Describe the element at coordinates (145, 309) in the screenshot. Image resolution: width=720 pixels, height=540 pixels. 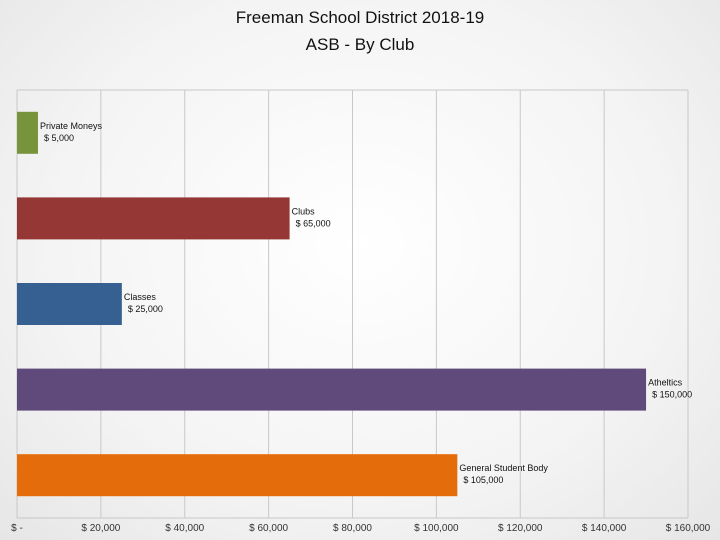
I see `data-label-value: $ 25,000` at that location.